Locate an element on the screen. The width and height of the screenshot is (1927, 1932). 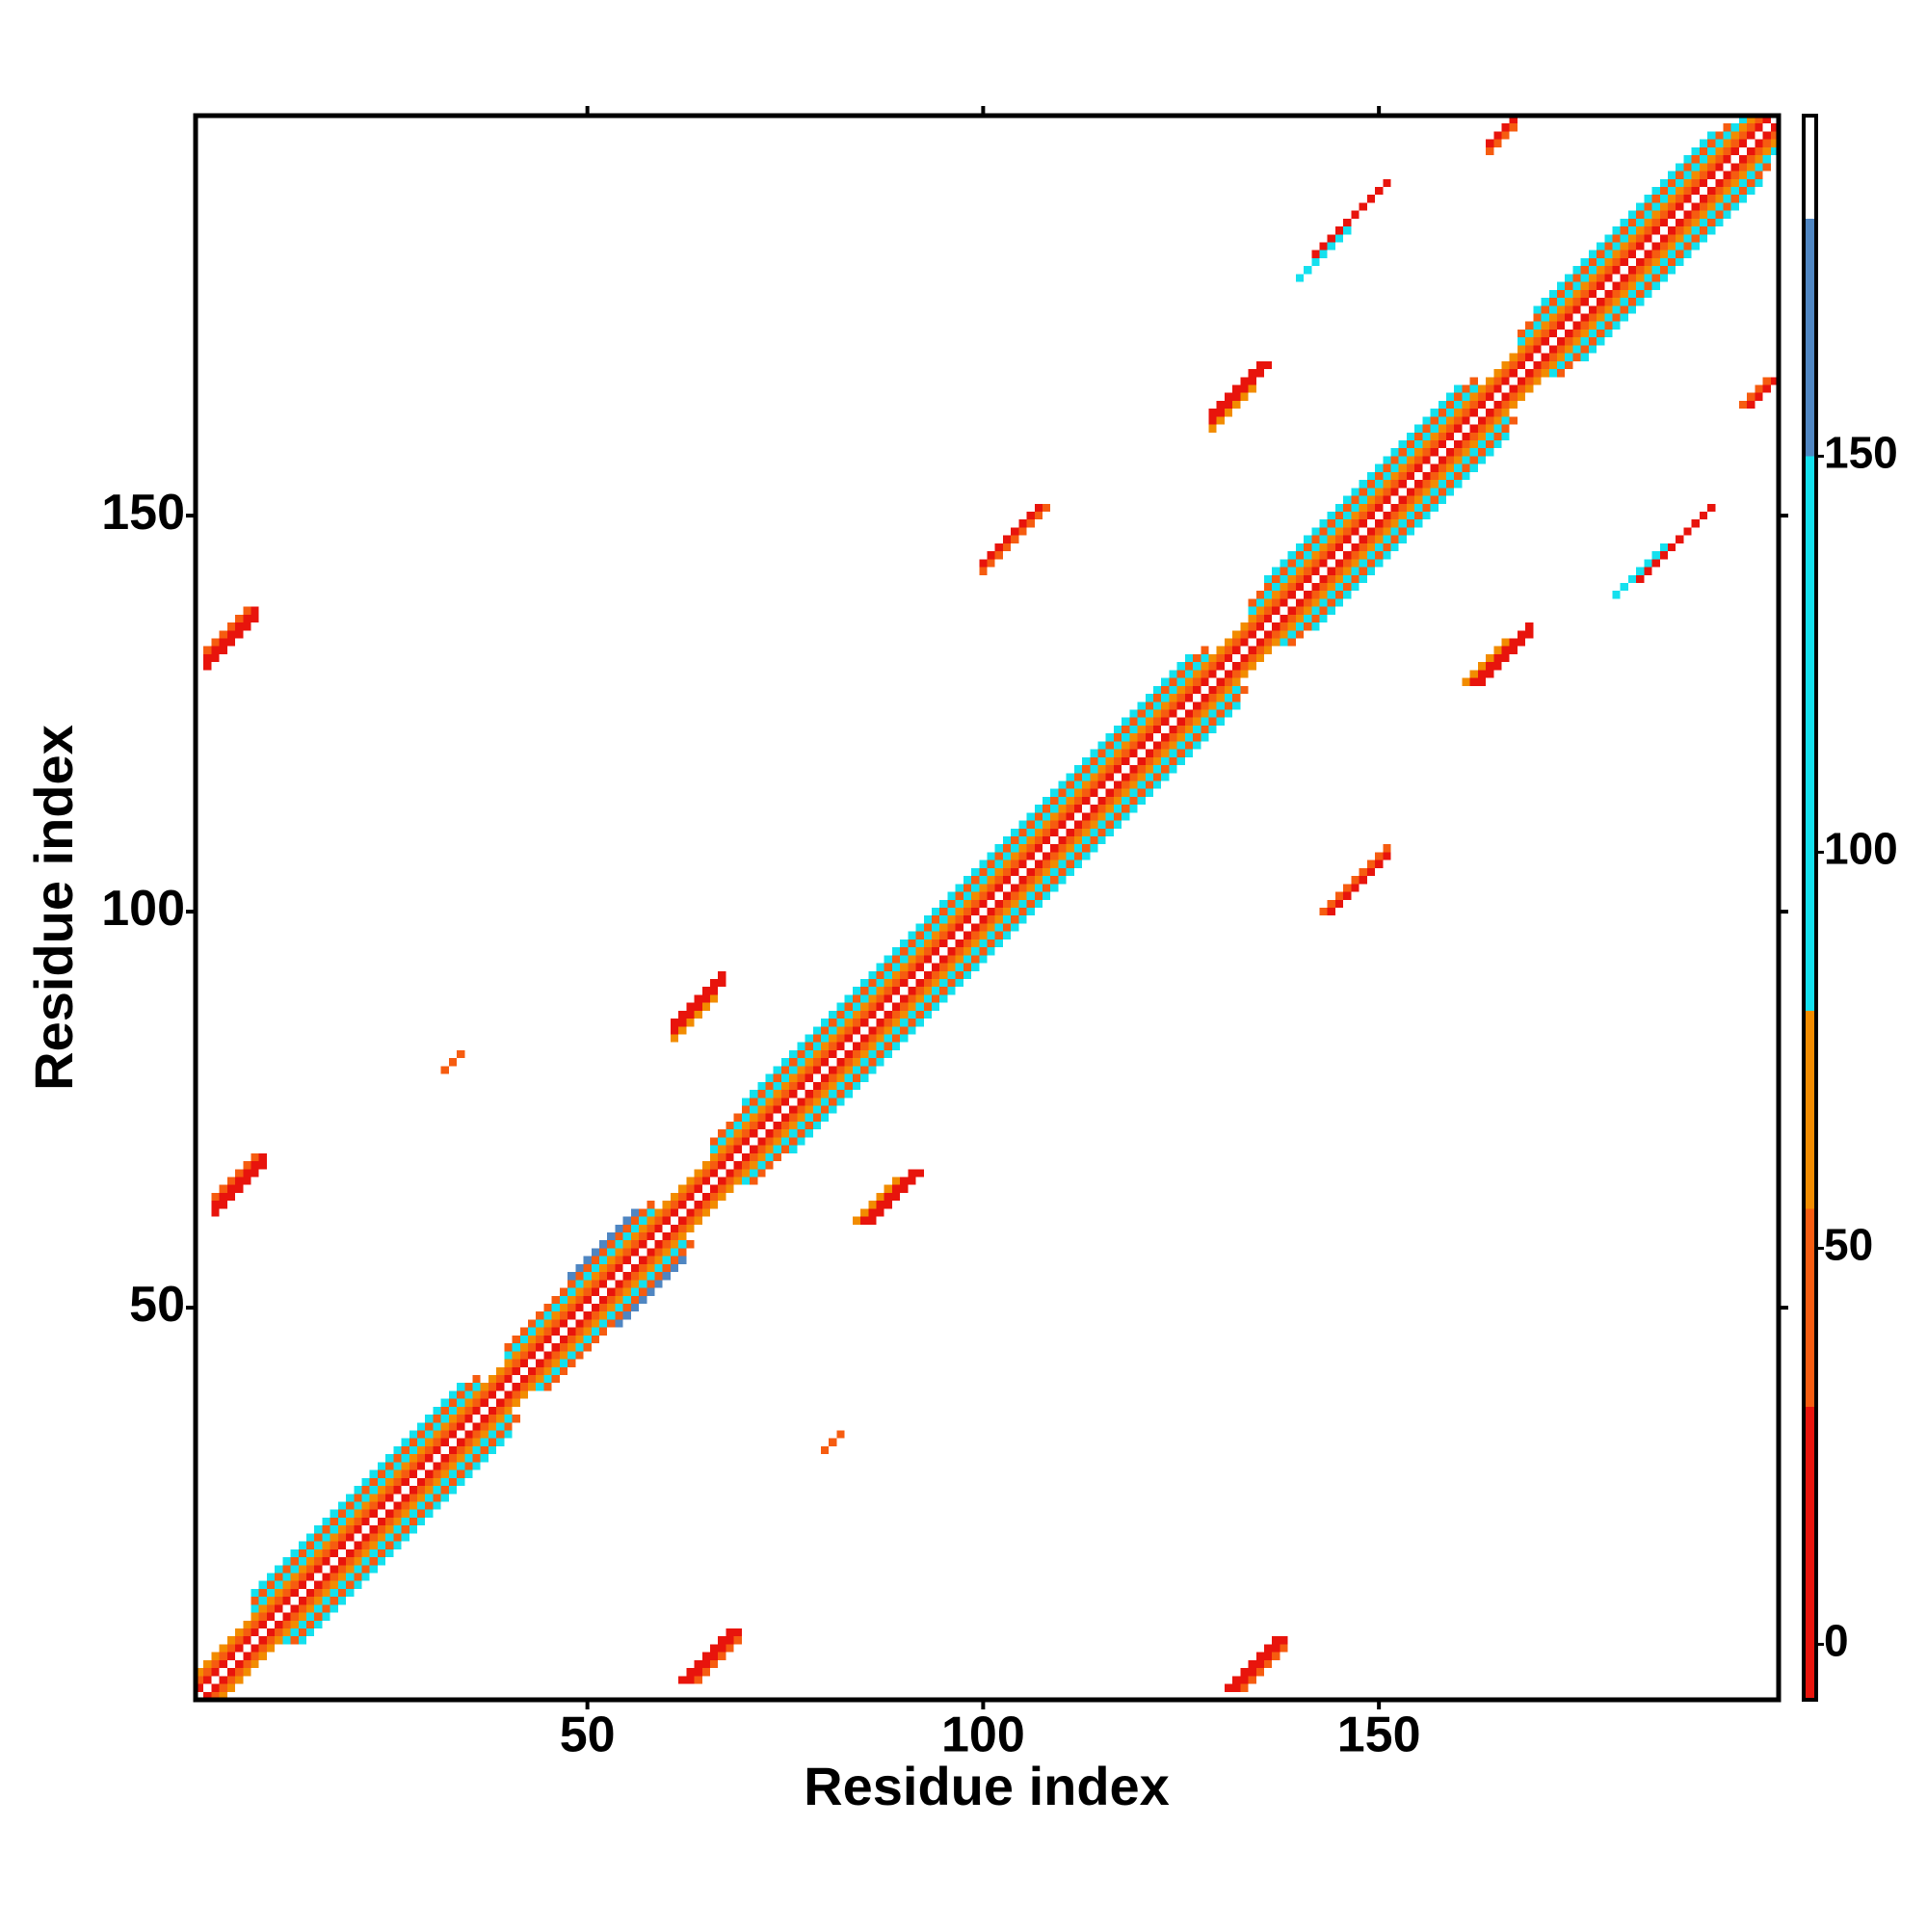
y-axis-title: Residue index is located at coordinates (53, 908).